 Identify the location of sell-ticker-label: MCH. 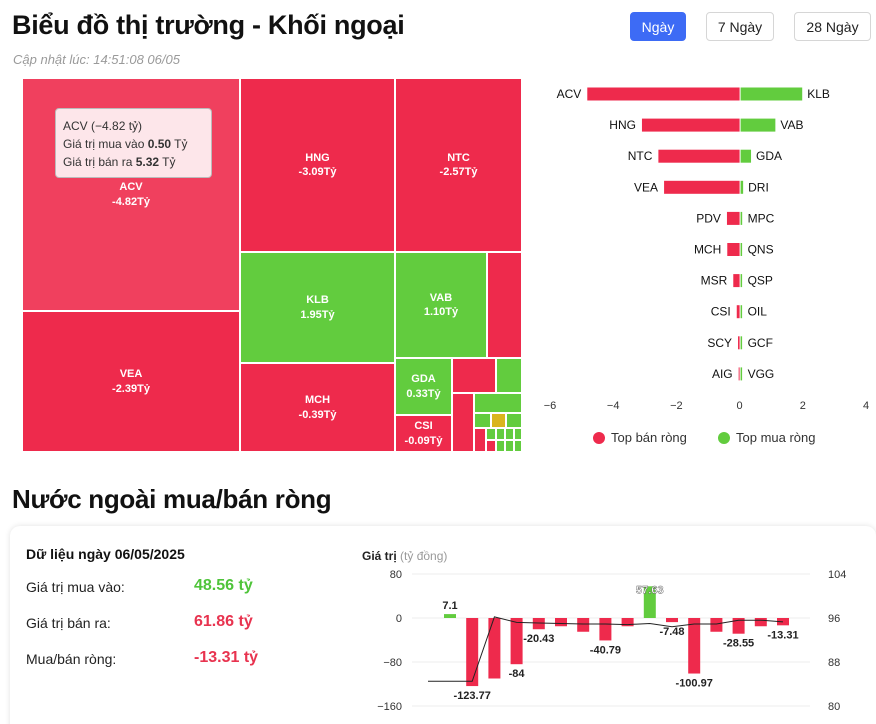
(707, 250).